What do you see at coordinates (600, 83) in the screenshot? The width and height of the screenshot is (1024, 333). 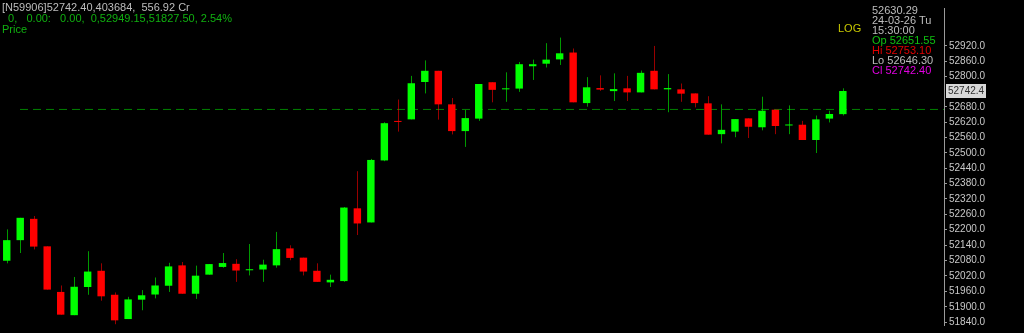 I see `candlestick` at bounding box center [600, 83].